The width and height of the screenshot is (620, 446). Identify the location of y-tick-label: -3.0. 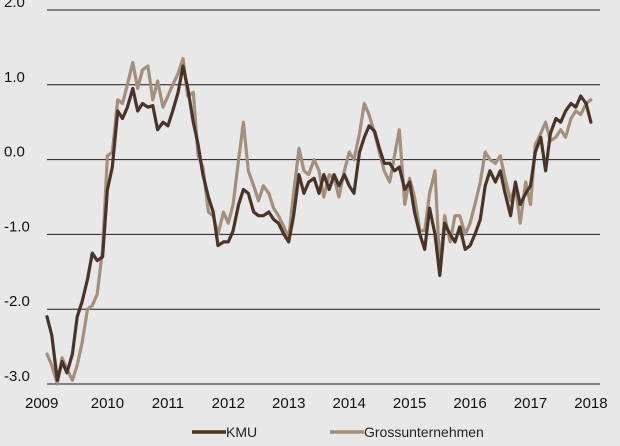
(17, 376).